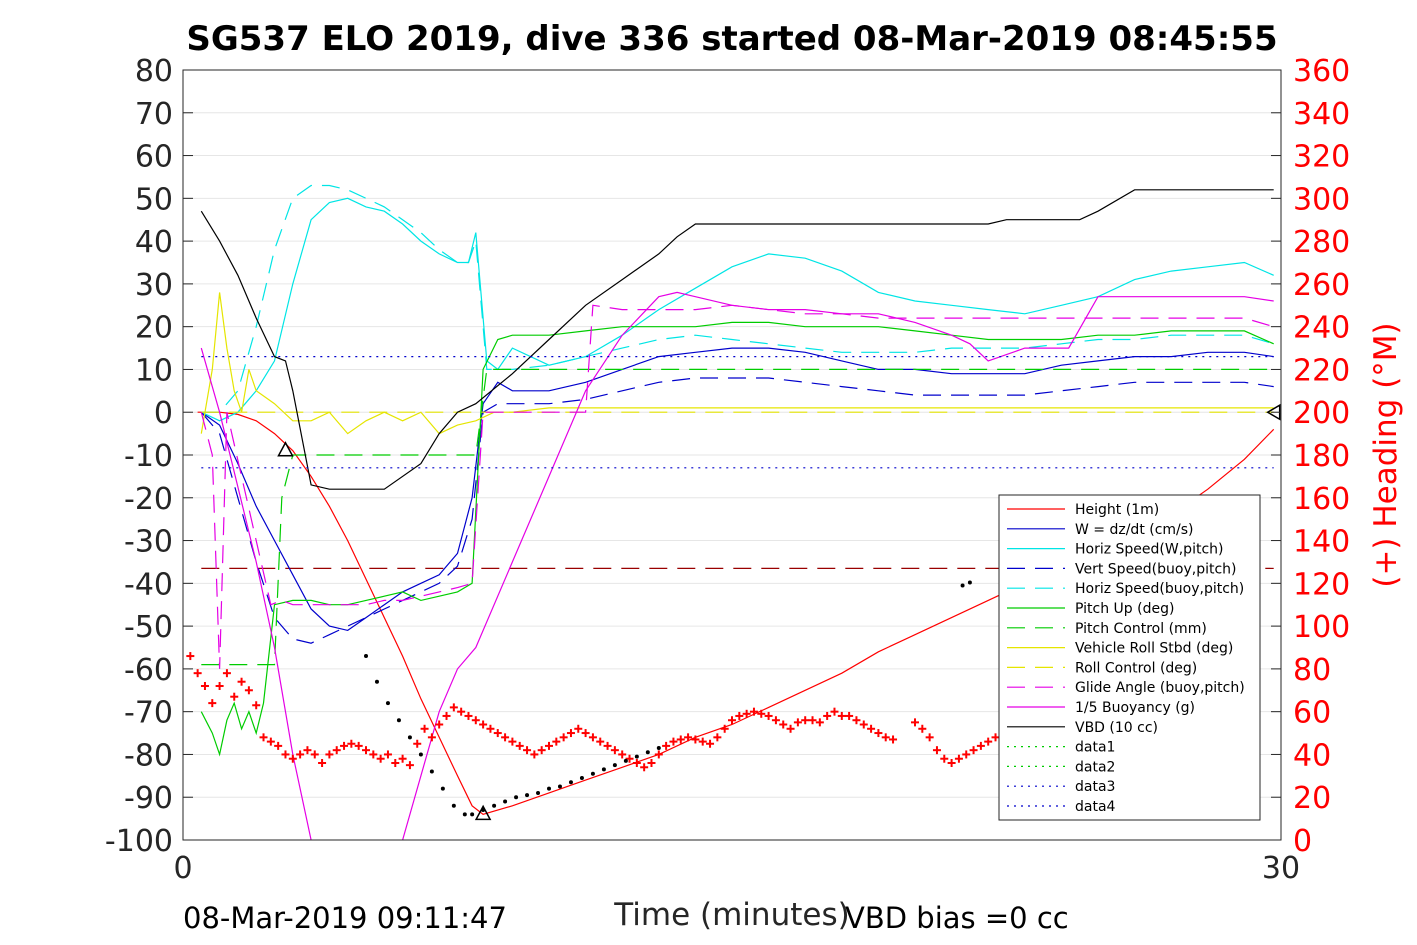  I want to click on x-axis-label: Time (minutes), so click(731, 915).